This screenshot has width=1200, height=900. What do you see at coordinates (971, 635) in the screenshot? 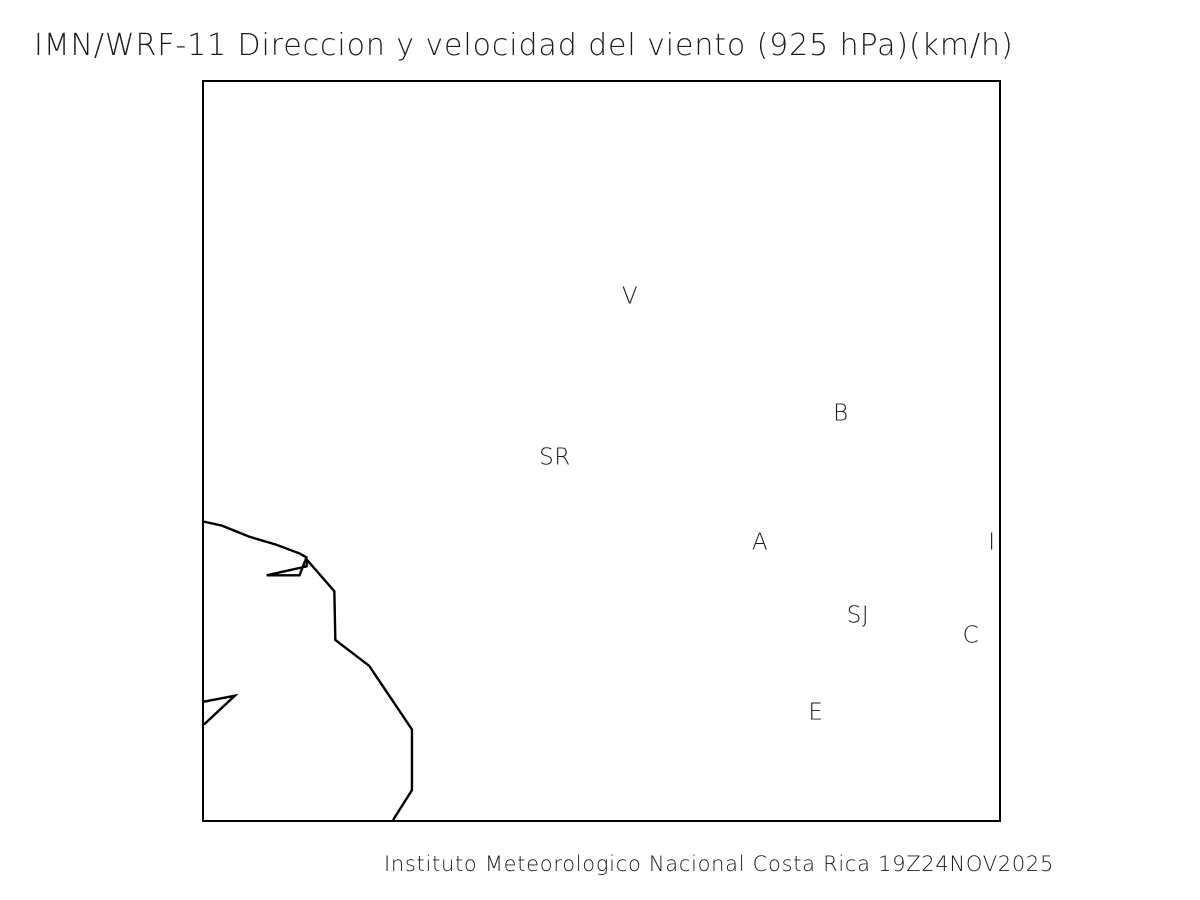
I see `station-label-c: C` at bounding box center [971, 635].